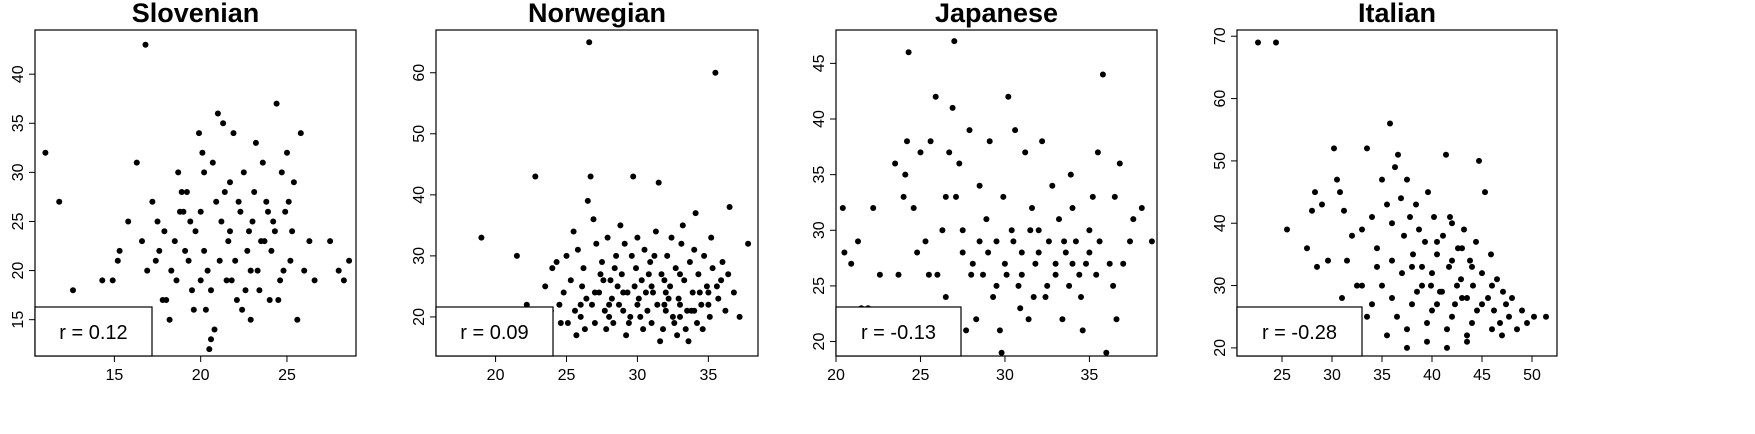  Describe the element at coordinates (1220, 99) in the screenshot. I see `y-tick-label: 60` at that location.